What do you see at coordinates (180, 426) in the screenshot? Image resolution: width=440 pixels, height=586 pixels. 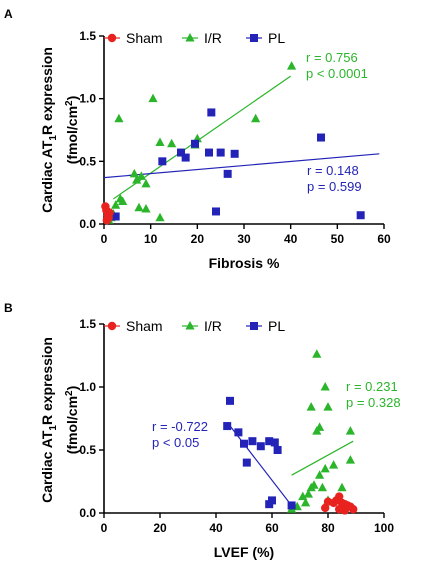 I see `stat-annotation: r = -0.722` at bounding box center [180, 426].